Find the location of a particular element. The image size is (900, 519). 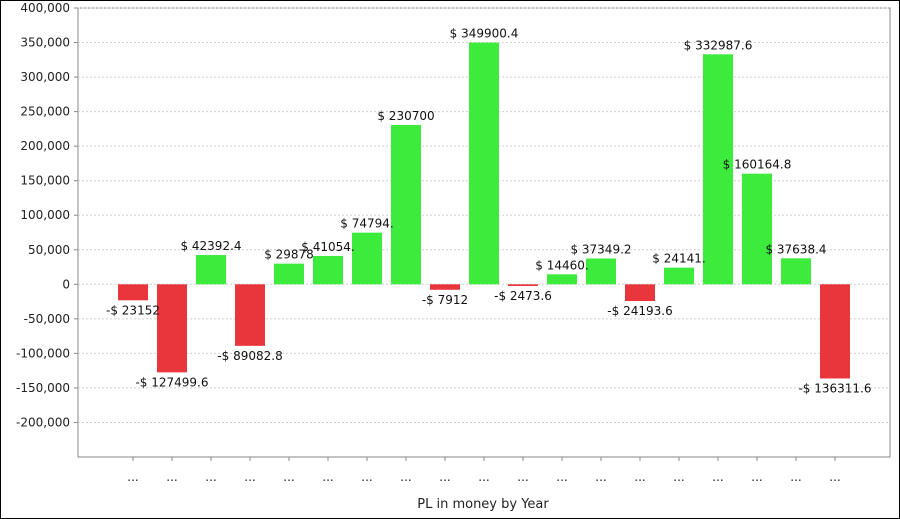

data-label: $ 74794. is located at coordinates (366, 224).